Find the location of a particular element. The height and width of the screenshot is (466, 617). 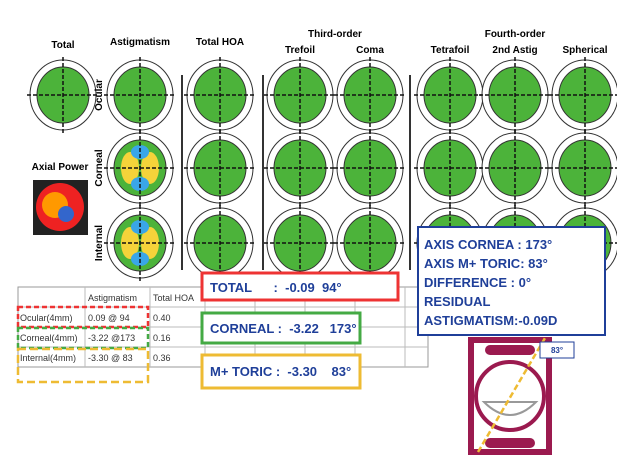

info-line: DIFFERENCE : 0° is located at coordinates (477, 282).